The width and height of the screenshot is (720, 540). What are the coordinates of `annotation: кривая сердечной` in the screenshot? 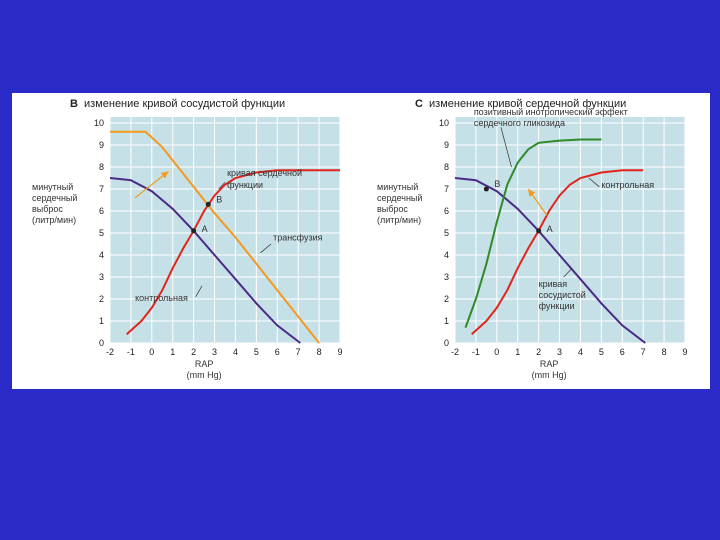 It's located at (264, 173).